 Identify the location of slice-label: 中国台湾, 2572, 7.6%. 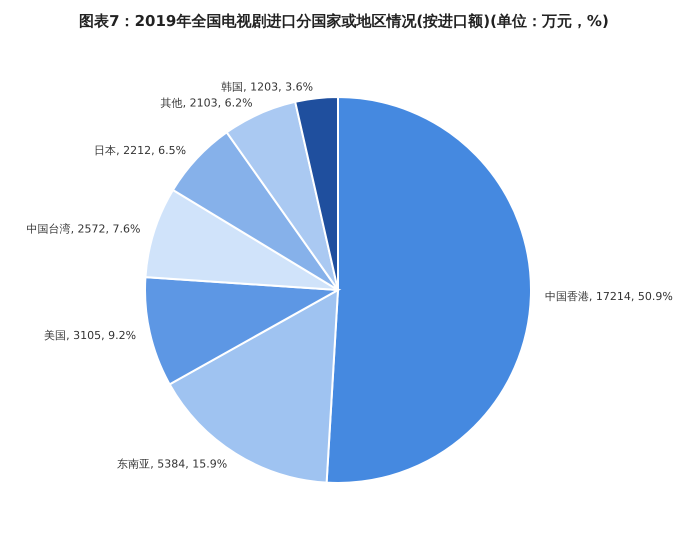
(83, 229).